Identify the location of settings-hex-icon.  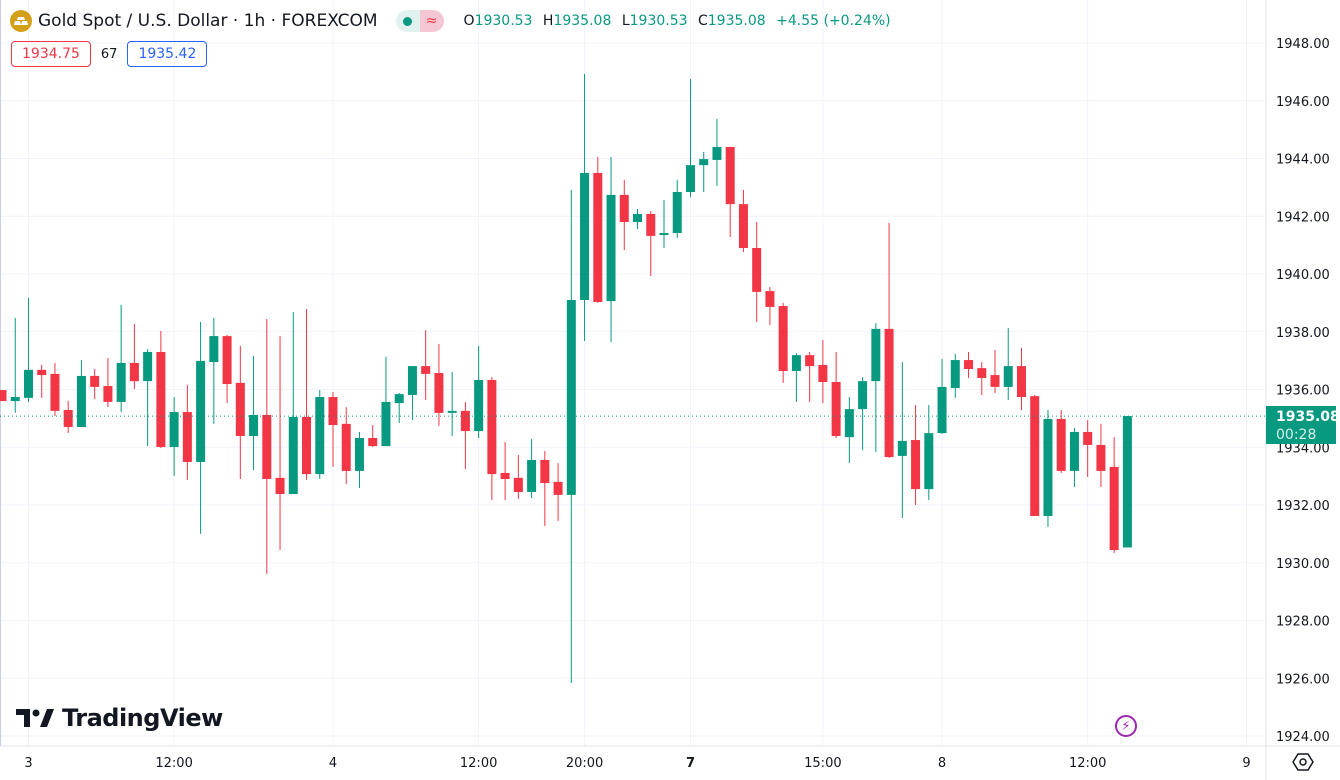
(1303, 762).